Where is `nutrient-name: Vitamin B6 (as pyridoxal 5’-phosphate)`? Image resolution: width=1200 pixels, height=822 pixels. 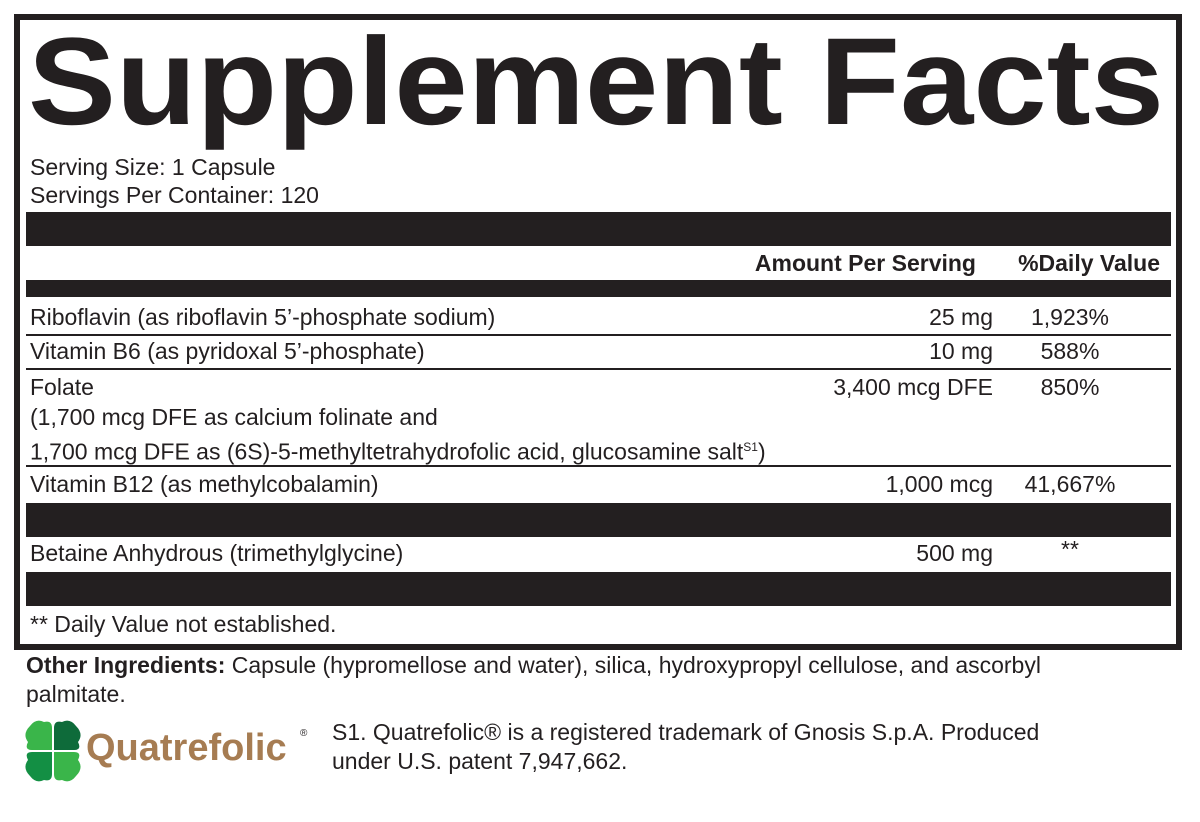
nutrient-name: Vitamin B6 (as pyridoxal 5’-phosphate) is located at coordinates (227, 351).